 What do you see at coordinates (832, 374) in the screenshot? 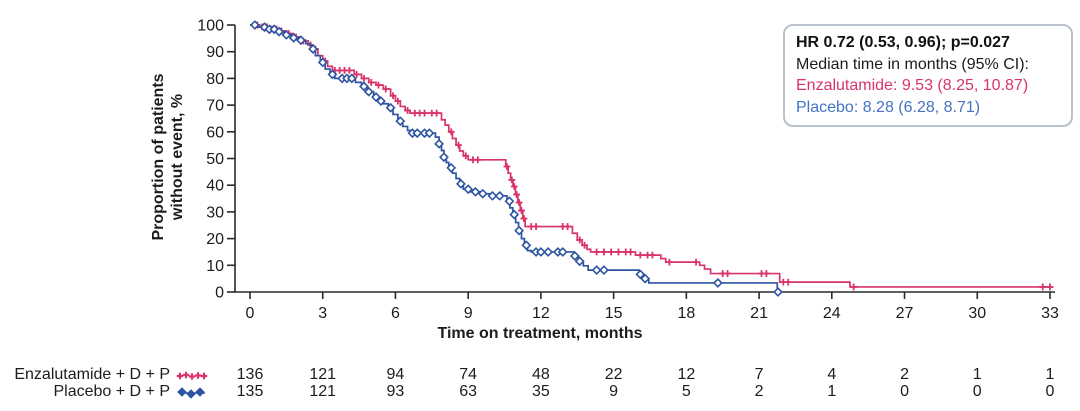
I see `at-risk-count: 4` at bounding box center [832, 374].